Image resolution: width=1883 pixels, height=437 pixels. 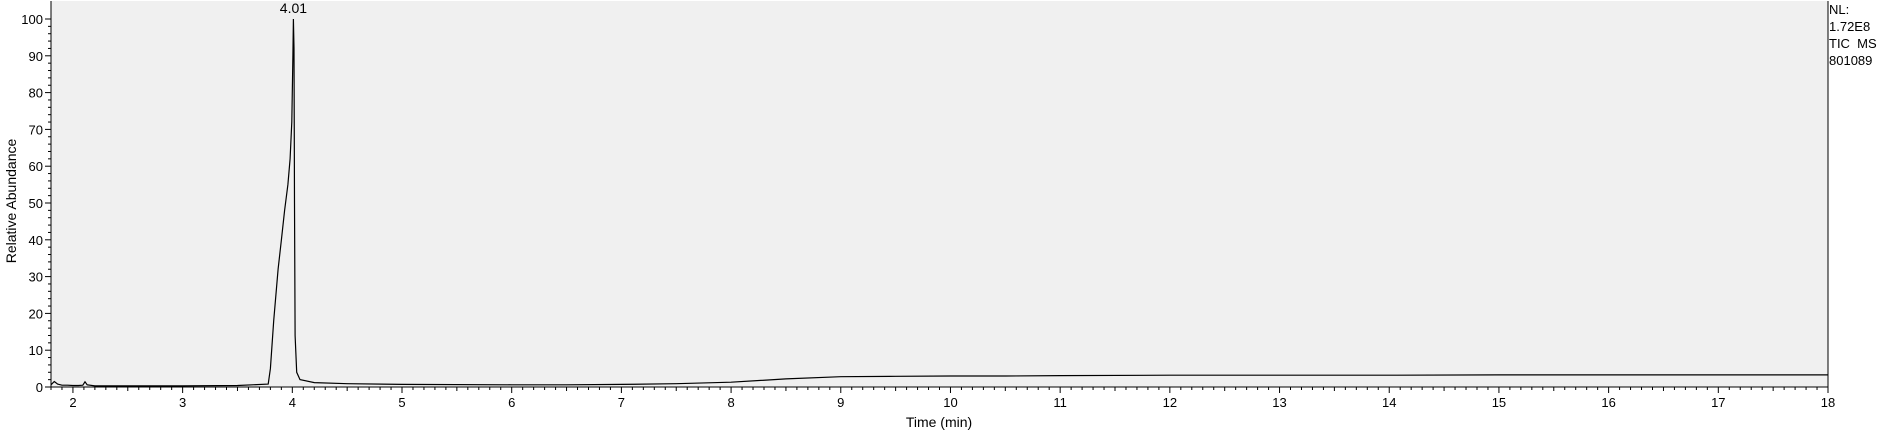 I want to click on y-axis-title: Relative Abundance, so click(x=11, y=201).